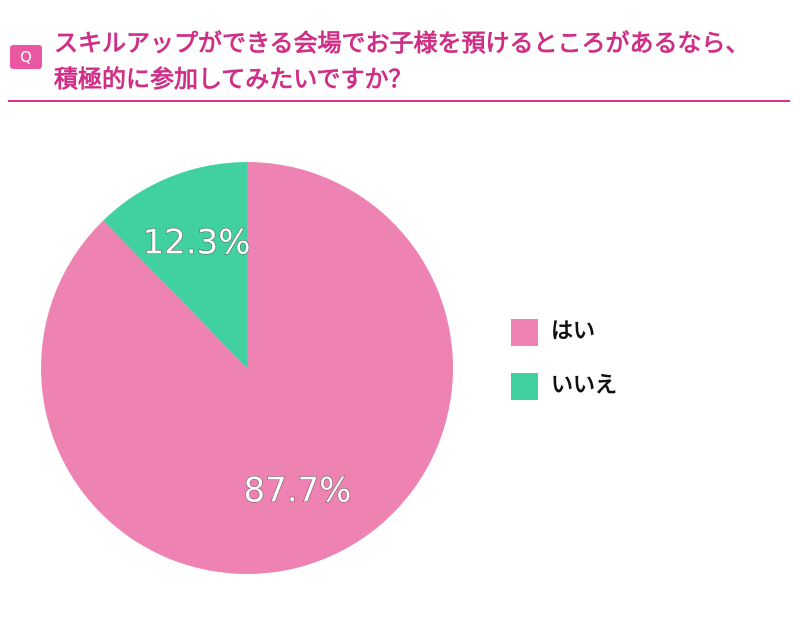 This screenshot has width=800, height=630. I want to click on value-label: 87.7%, so click(297, 491).